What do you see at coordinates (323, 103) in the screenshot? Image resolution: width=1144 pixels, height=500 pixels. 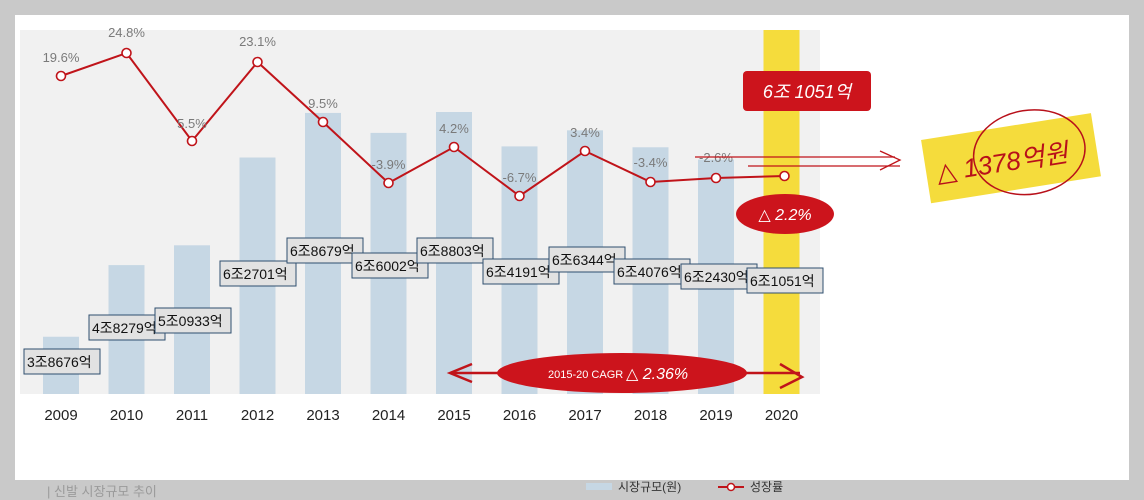 I see `growth-label-2013: 9.5%` at bounding box center [323, 103].